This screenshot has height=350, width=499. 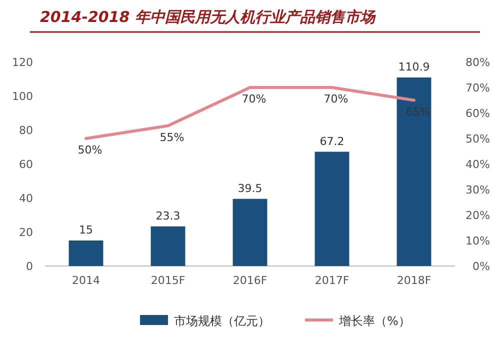 I want to click on y-tick-label: 60, so click(x=26, y=164).